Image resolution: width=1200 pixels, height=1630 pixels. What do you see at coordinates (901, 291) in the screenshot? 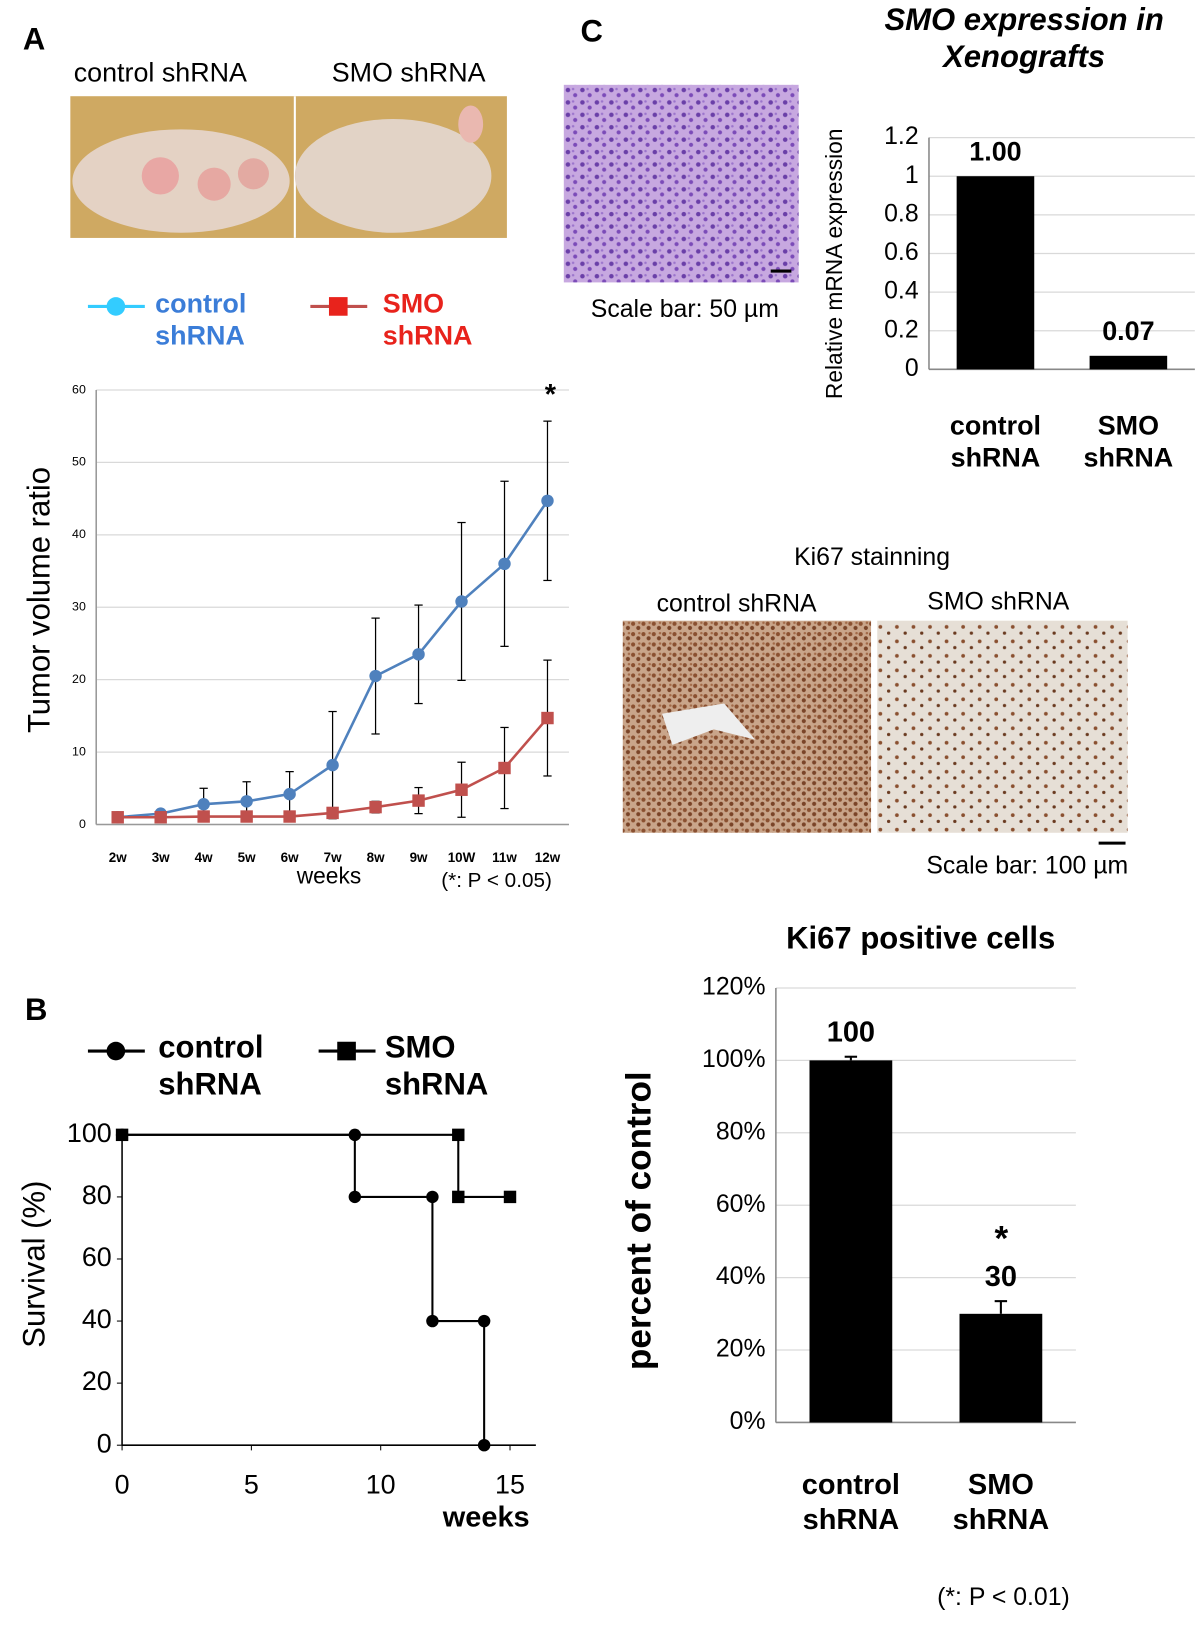
I see `y-tick-label: 0.4` at bounding box center [901, 291].